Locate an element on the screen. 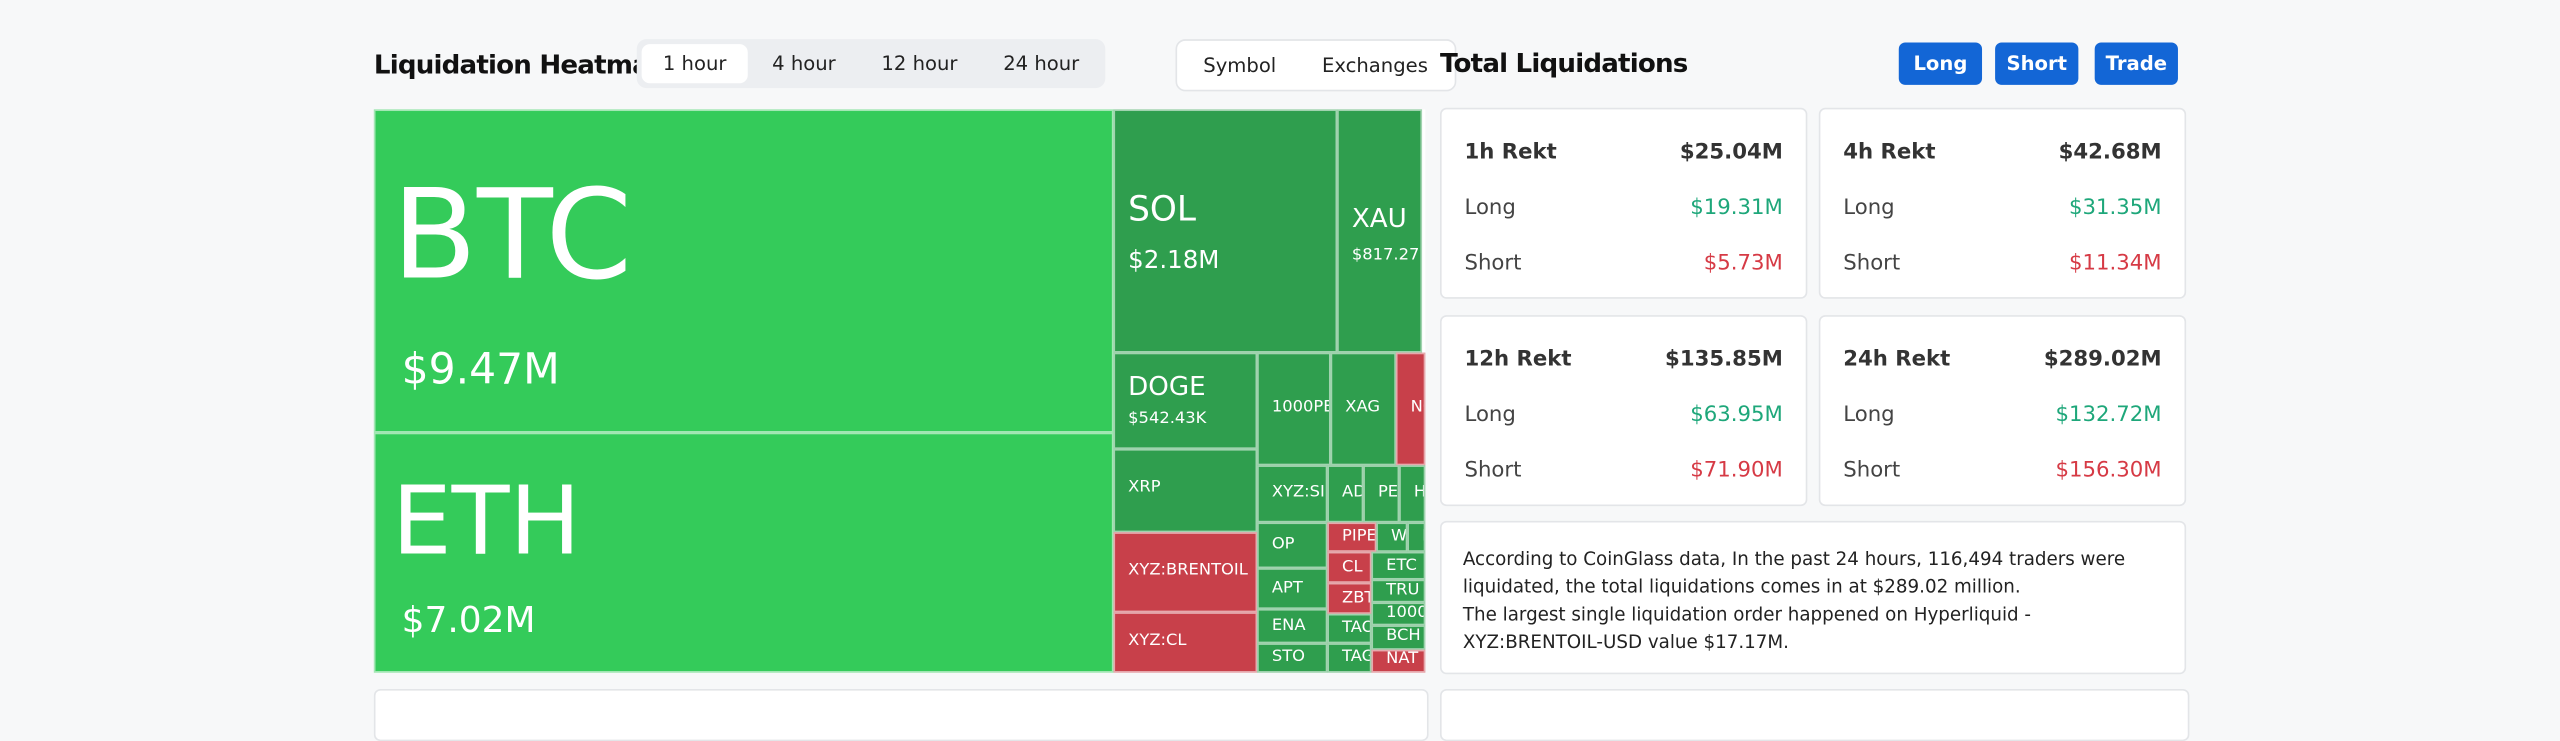 The image size is (2560, 741). tile: BCH is located at coordinates (1398, 637).